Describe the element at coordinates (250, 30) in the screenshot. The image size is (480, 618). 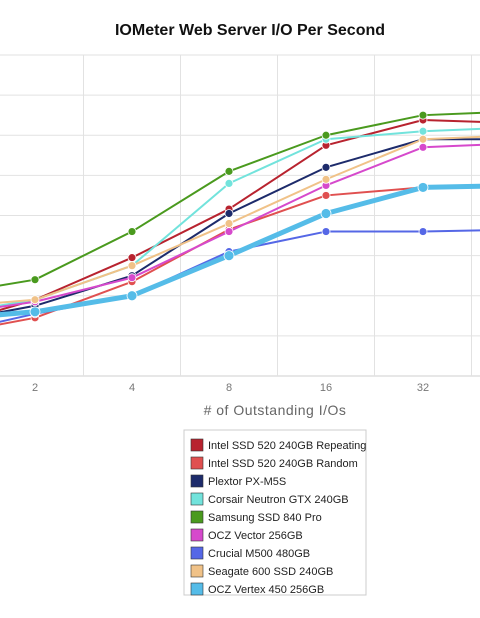
I see `chart-title: IOMeter Web Server I/O Per Second` at that location.